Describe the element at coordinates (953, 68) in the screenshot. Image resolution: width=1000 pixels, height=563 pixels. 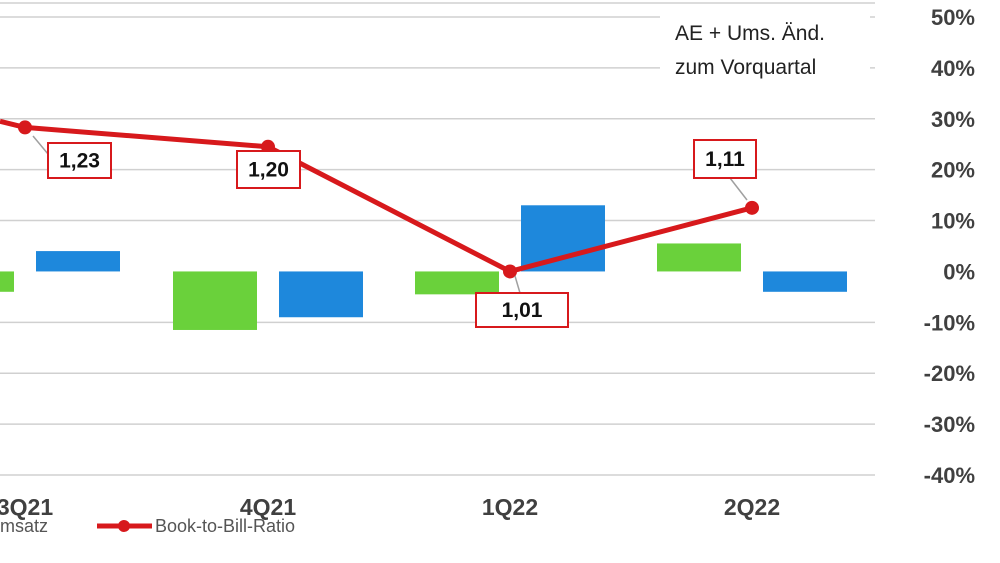
I see `y-tick-label: 40%` at that location.